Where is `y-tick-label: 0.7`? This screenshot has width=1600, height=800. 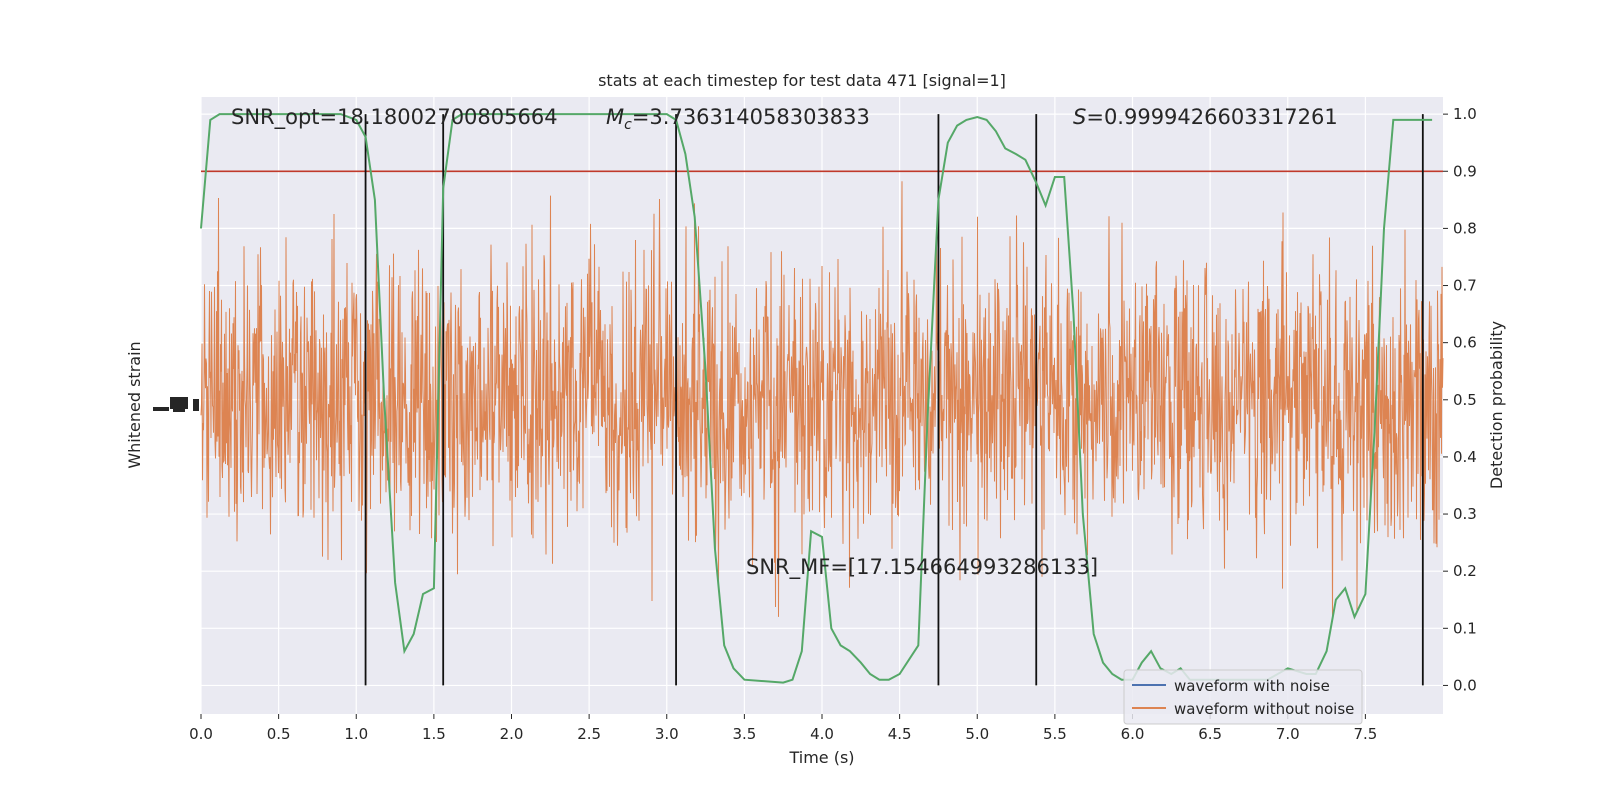 y-tick-label: 0.7 is located at coordinates (1465, 286).